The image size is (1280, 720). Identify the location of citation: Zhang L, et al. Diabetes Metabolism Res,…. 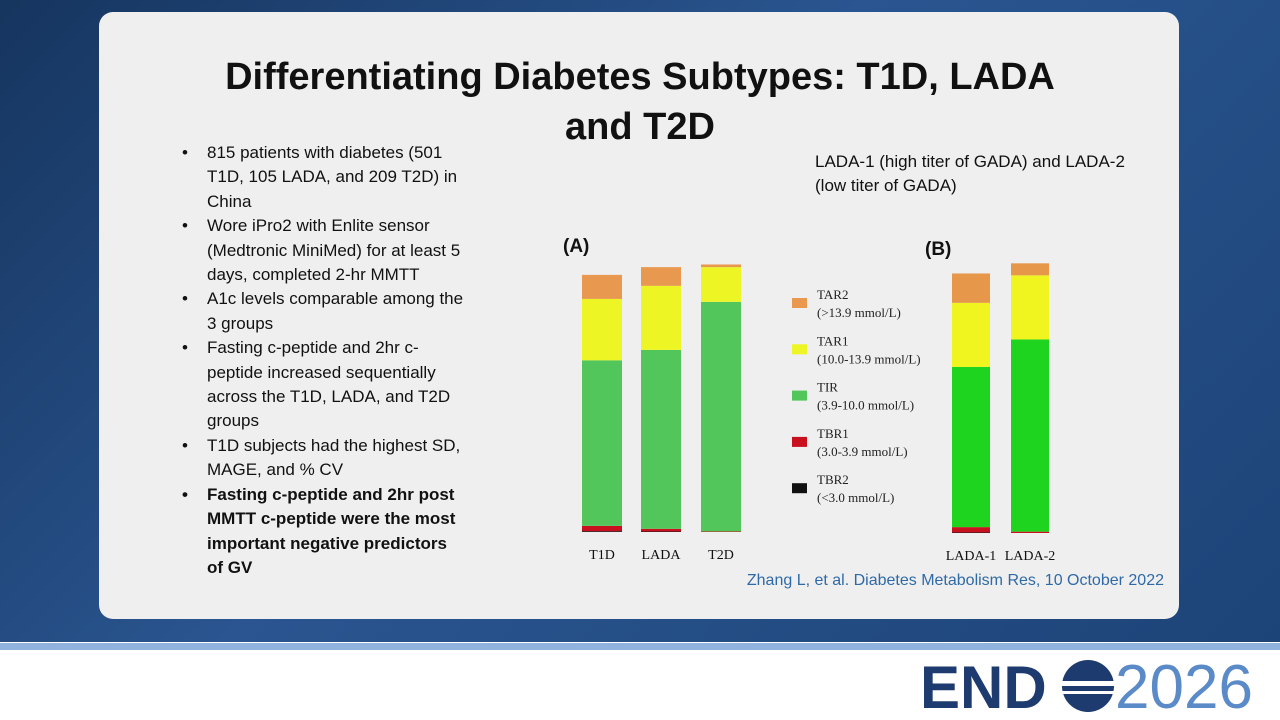
(955, 580).